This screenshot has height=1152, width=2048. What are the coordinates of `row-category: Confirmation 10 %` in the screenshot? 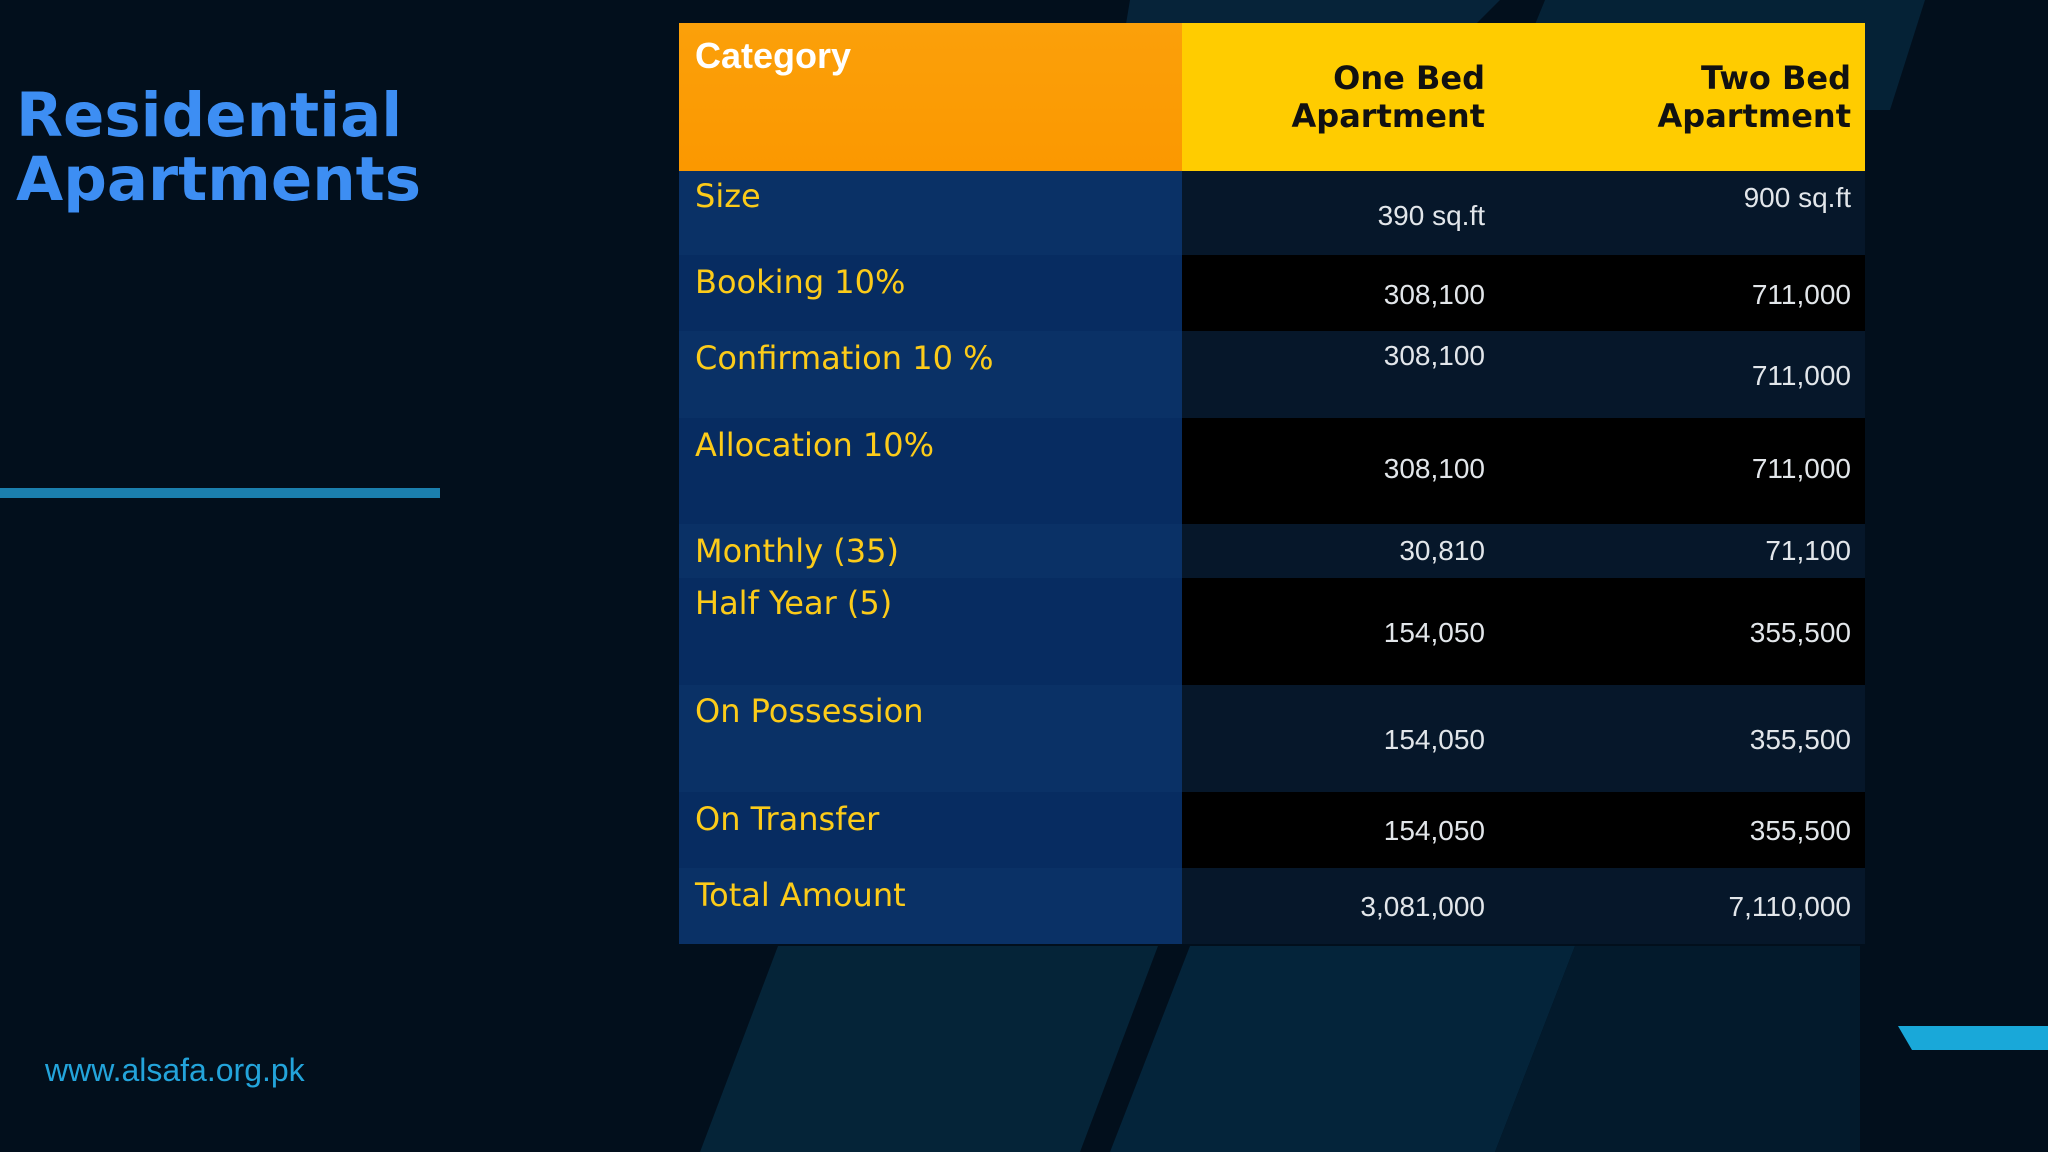 It's located at (930, 374).